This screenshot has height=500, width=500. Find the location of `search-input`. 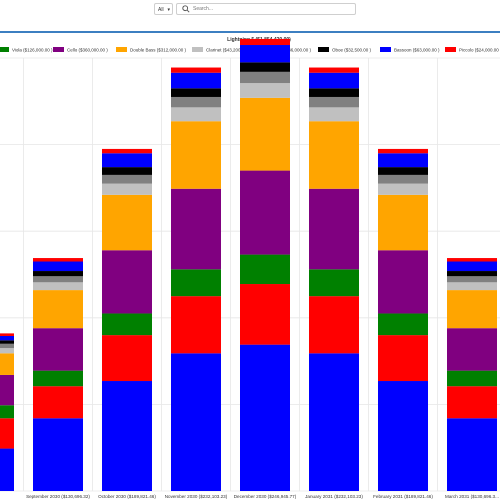

search-input is located at coordinates (268, 9).